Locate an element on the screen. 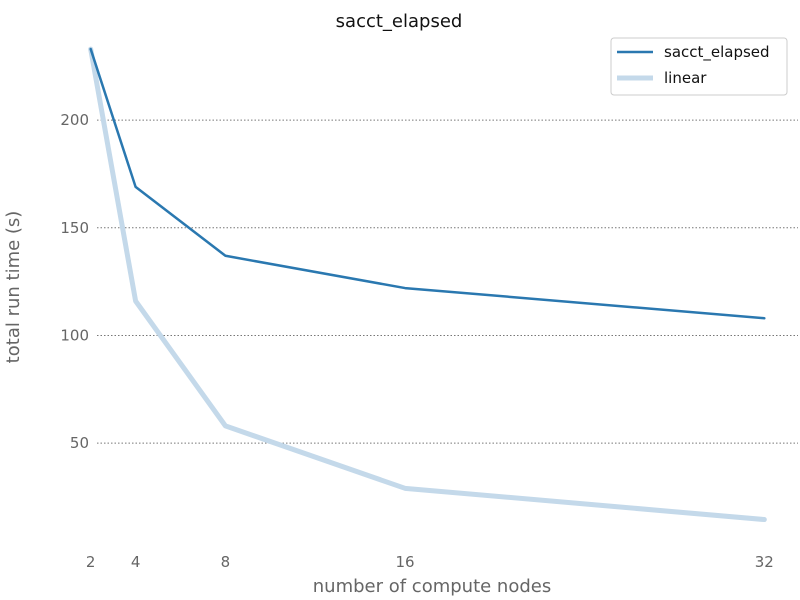 This screenshot has width=800, height=600. x-tick-label: 32 is located at coordinates (764, 562).